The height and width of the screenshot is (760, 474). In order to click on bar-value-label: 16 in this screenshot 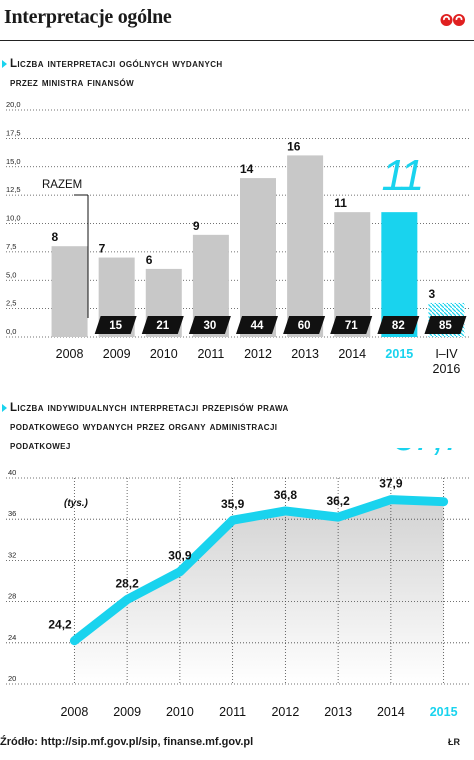, I will do `click(294, 146)`.